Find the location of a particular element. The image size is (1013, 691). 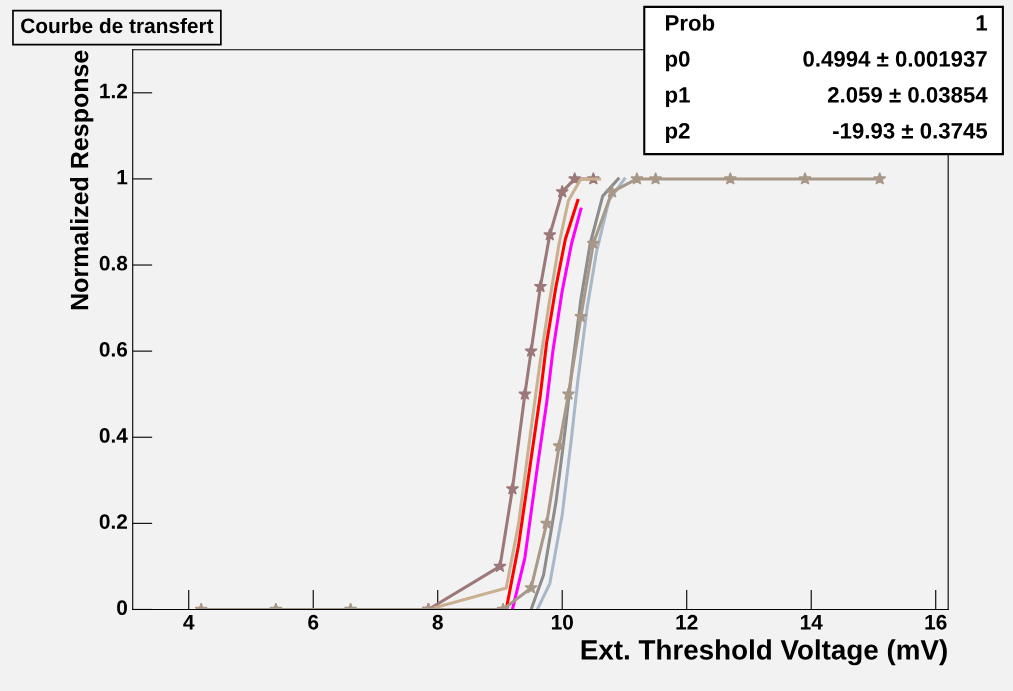

x-tick-label: 12 is located at coordinates (687, 622).